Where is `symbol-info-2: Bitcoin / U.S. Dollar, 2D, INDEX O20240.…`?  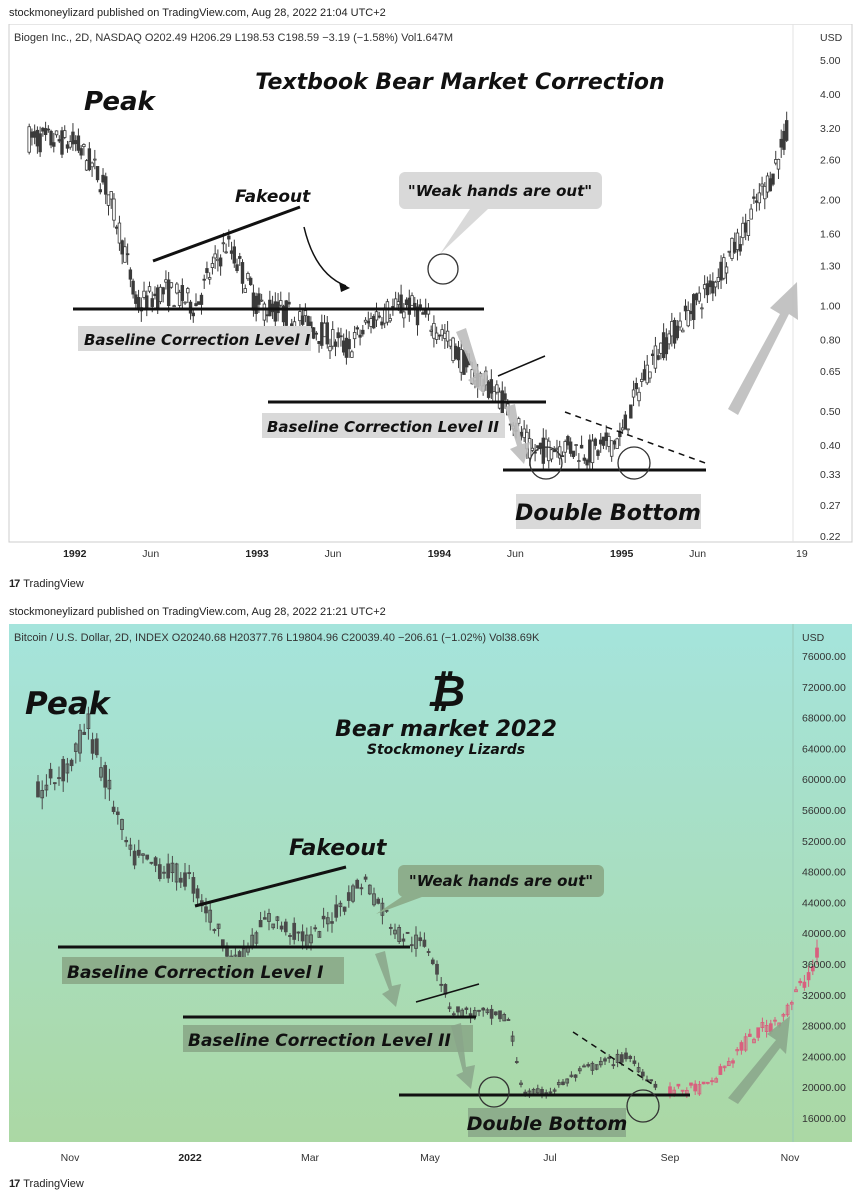 symbol-info-2: Bitcoin / U.S. Dollar, 2D, INDEX O20240.… is located at coordinates (277, 638).